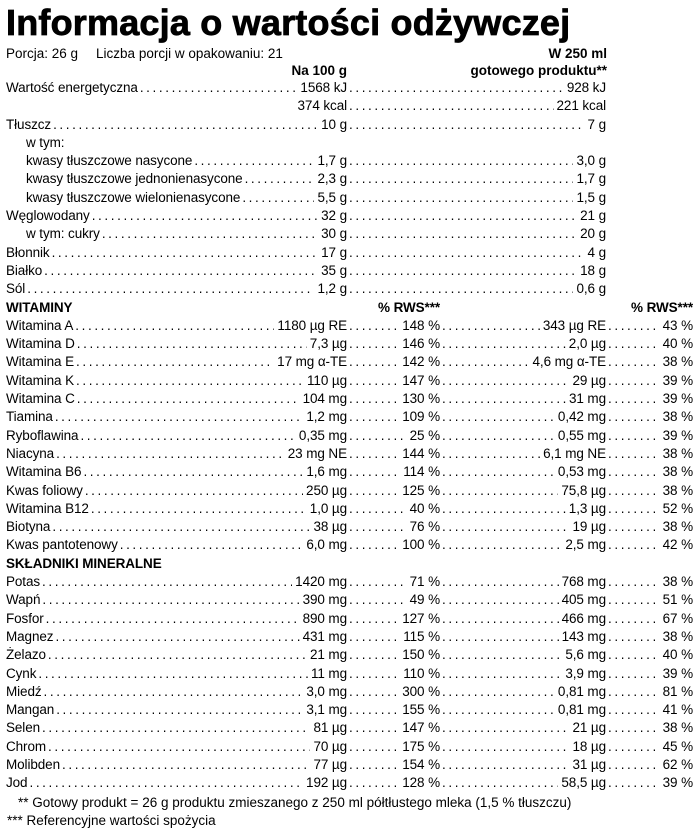 The height and width of the screenshot is (840, 700). Describe the element at coordinates (677, 618) in the screenshot. I see `rws-per-250ml: 67 %` at that location.